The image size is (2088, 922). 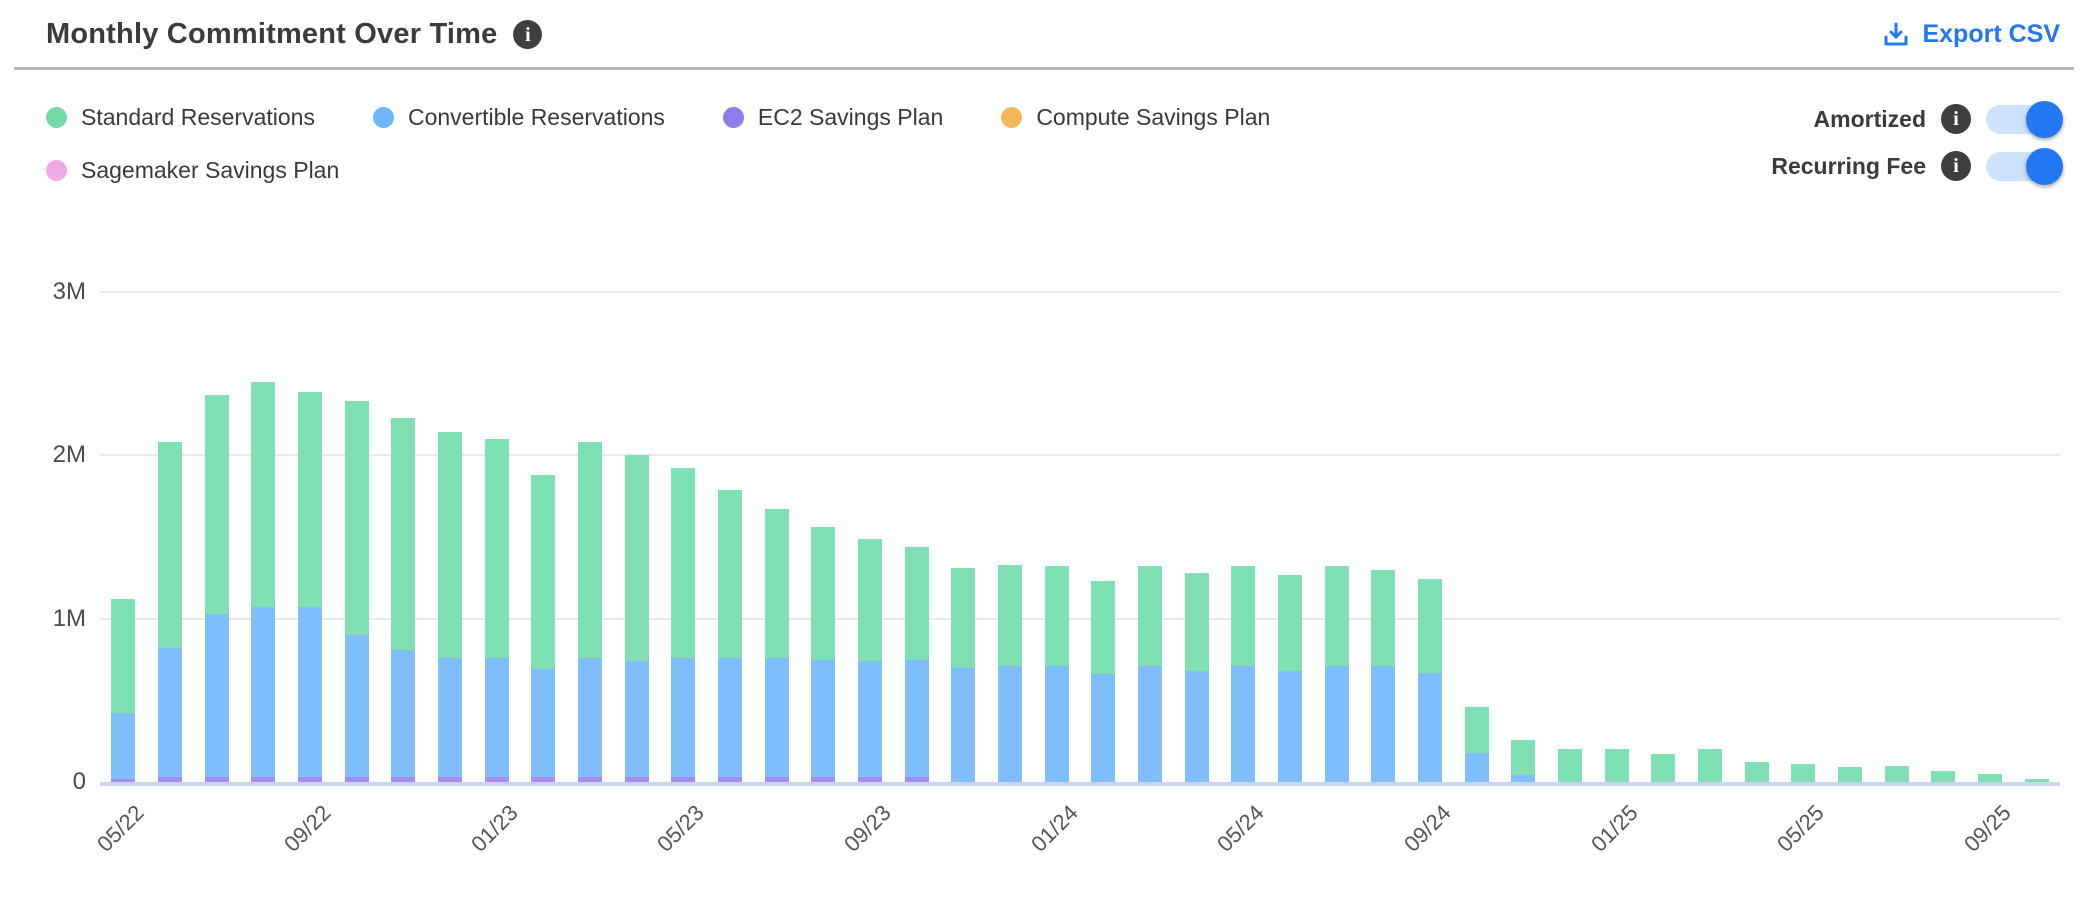 What do you see at coordinates (2024, 166) in the screenshot?
I see `recurring-fee-toggle` at bounding box center [2024, 166].